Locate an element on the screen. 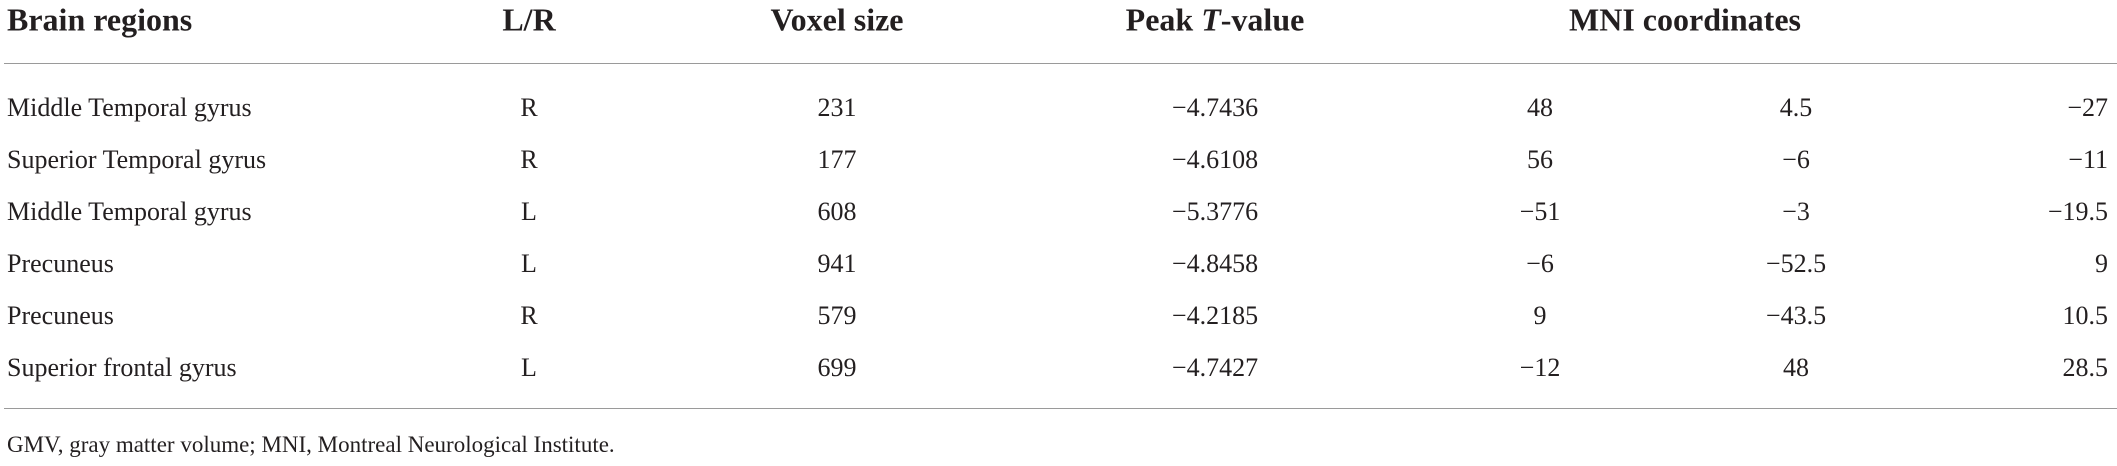 The width and height of the screenshot is (2117, 466). table-cell: −27 is located at coordinates (2087, 107).